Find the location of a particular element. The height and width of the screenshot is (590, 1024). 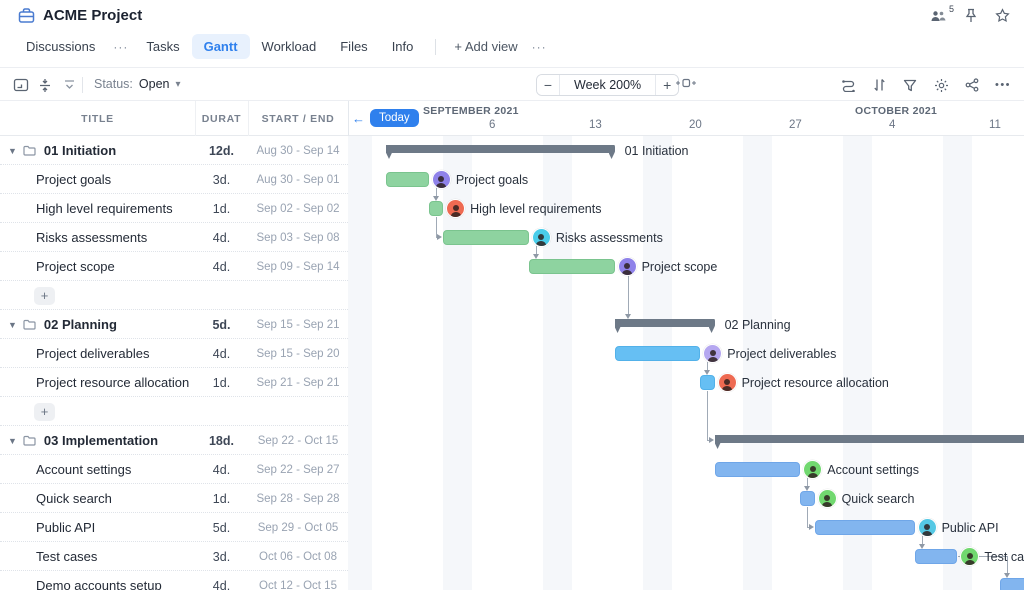

task-dates-cell: Sep 03 - Sep 08 is located at coordinates (298, 237).